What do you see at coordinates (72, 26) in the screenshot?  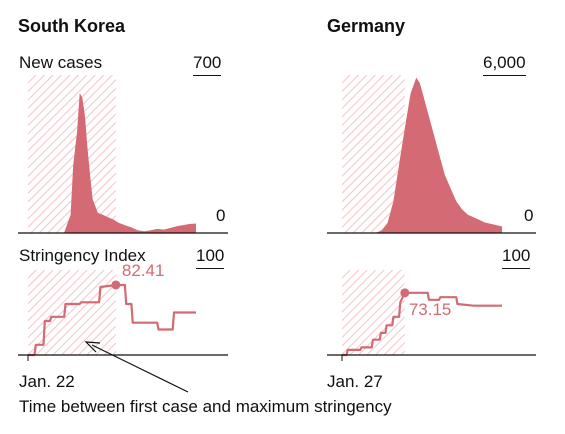 I see `chart-title-south-korea: South Korea` at bounding box center [72, 26].